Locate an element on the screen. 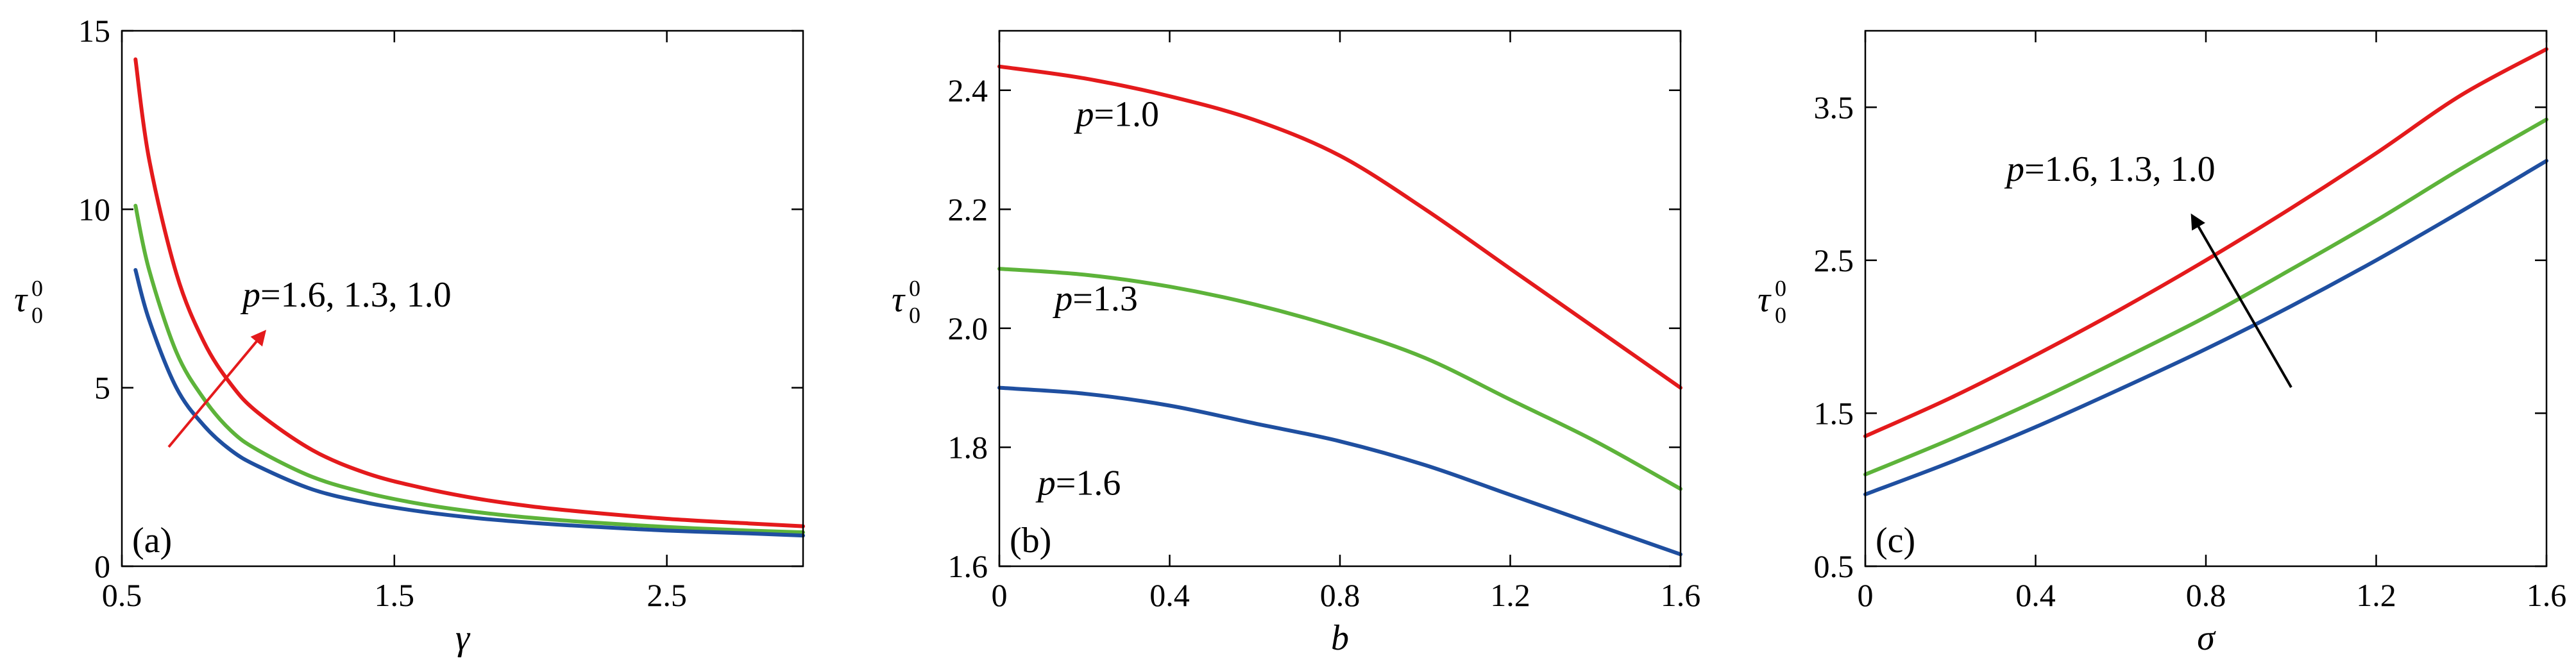  y-tick-label: 15 is located at coordinates (94, 31).